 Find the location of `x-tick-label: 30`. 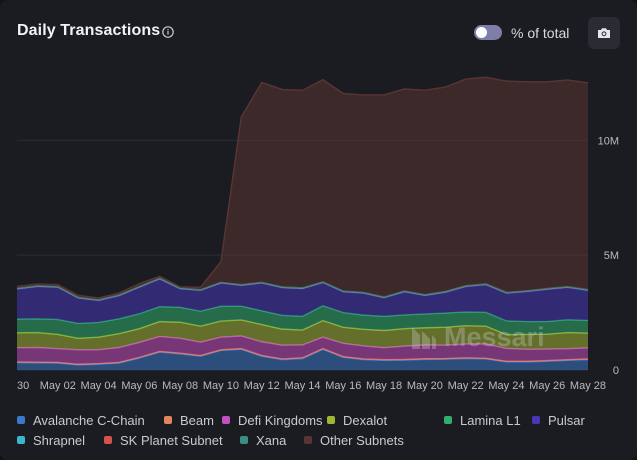

x-tick-label: 30 is located at coordinates (23, 386).